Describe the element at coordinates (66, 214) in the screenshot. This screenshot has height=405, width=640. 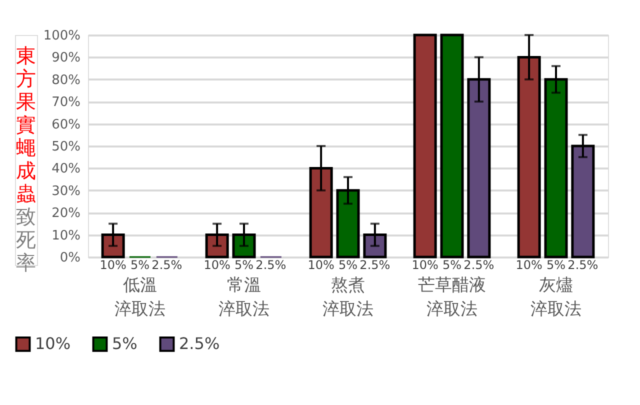
I see `y-tick-label: 20%` at that location.